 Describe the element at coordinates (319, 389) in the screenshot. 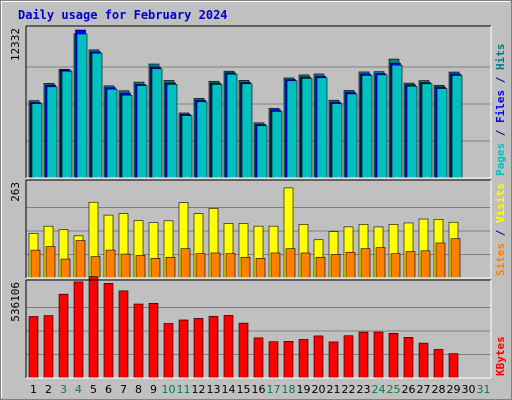

I see `x-tick-label-20: 20` at that location.